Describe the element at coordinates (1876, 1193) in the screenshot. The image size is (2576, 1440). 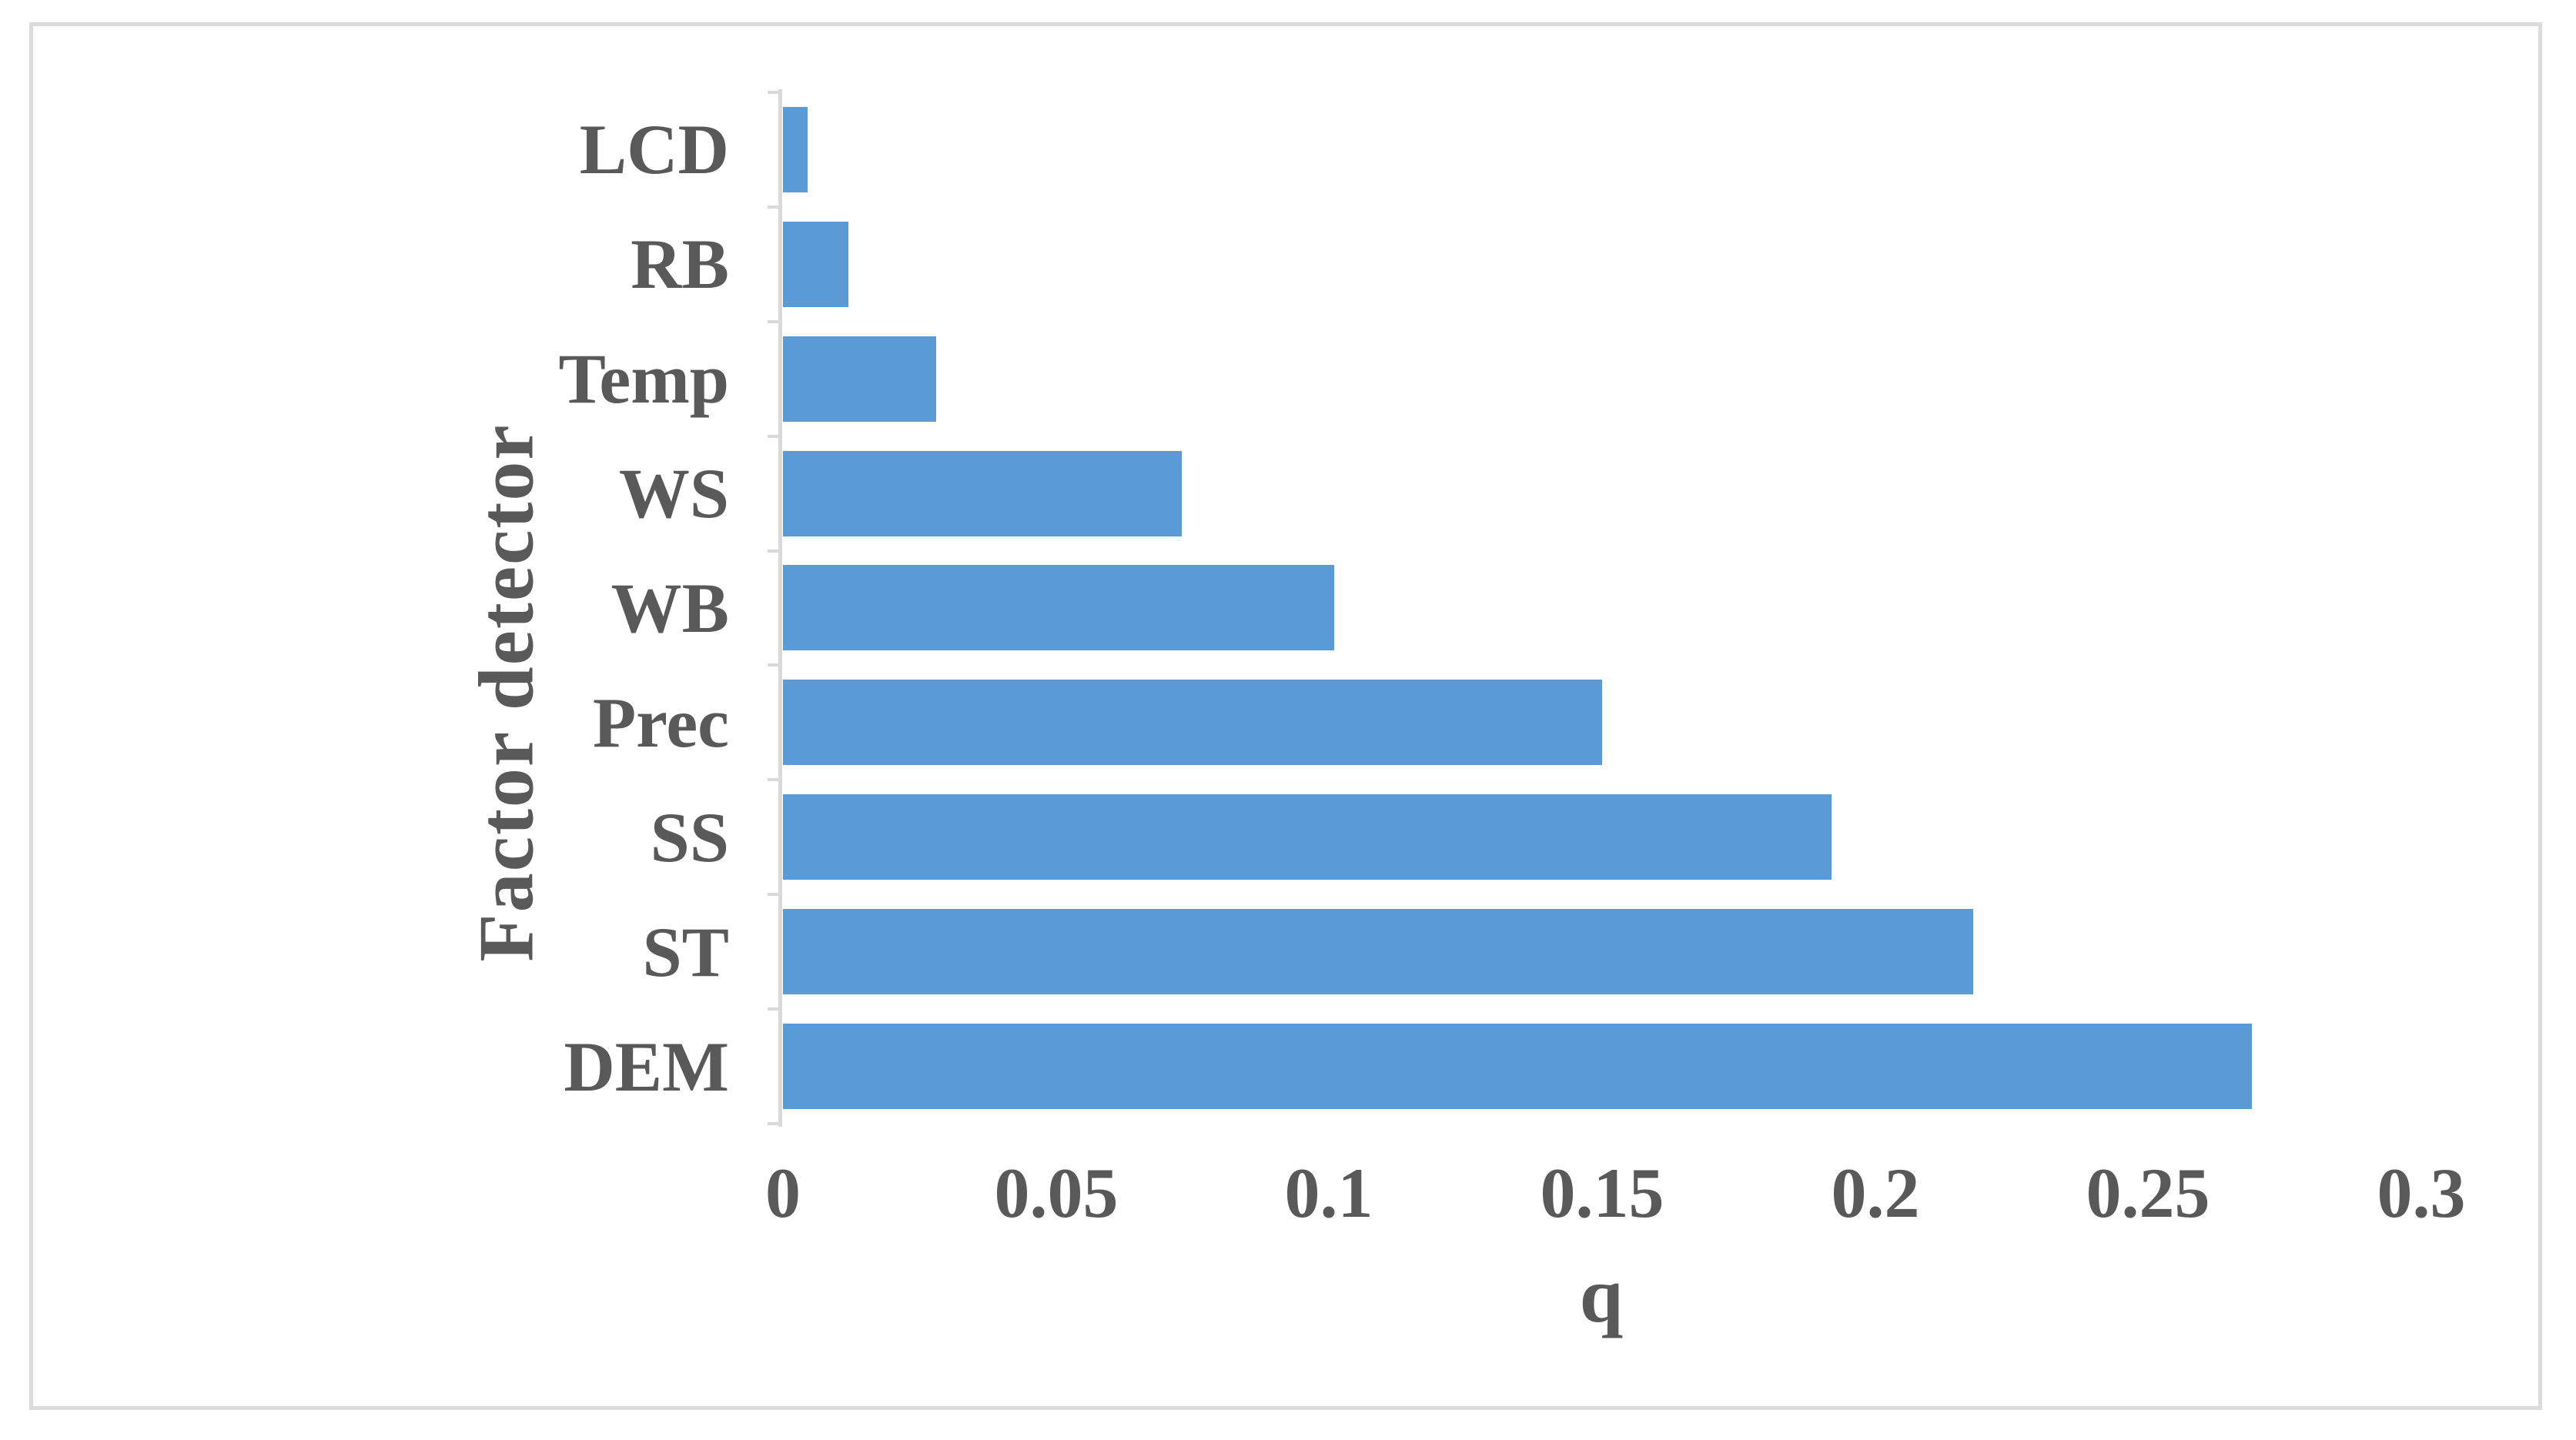
I see `x-tick-label: 0.2` at that location.